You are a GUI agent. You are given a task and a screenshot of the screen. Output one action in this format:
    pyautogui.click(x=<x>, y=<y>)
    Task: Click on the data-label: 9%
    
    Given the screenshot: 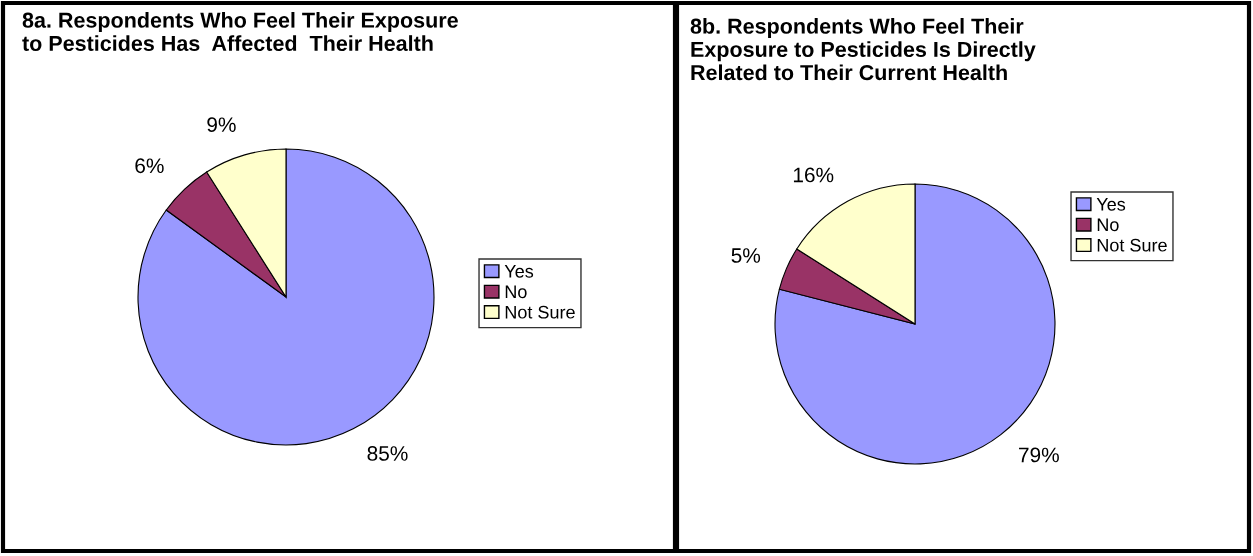 What is the action you would take?
    pyautogui.click(x=221, y=125)
    